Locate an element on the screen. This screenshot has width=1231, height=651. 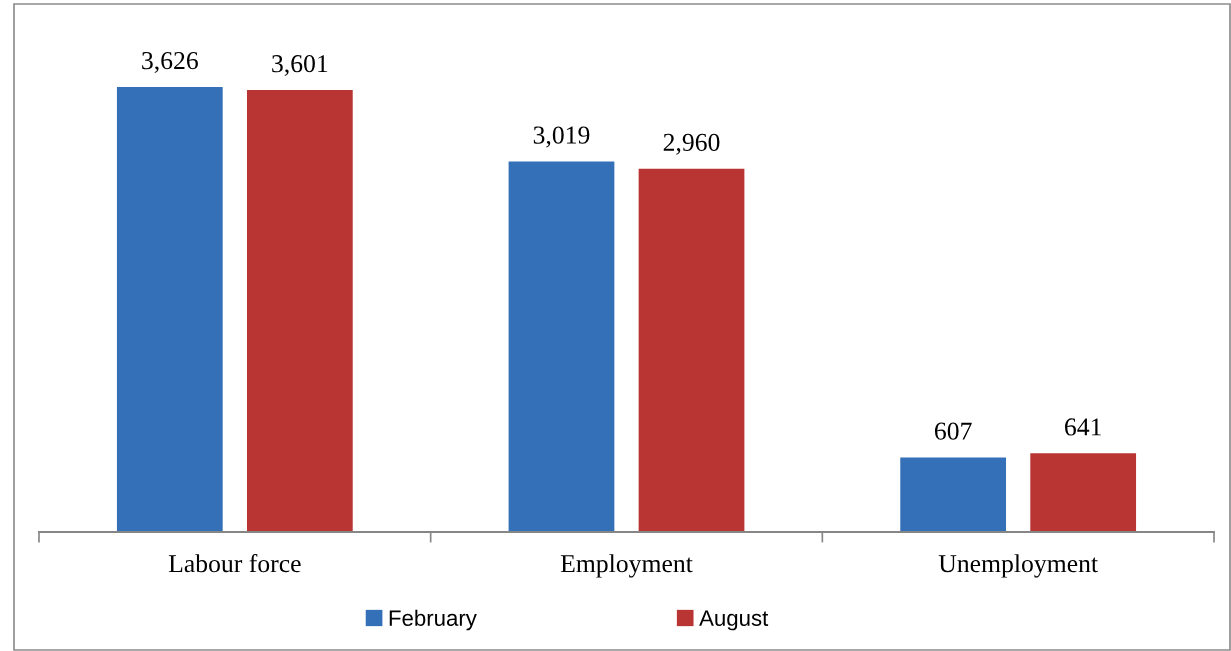
data-label: 641 is located at coordinates (1083, 427).